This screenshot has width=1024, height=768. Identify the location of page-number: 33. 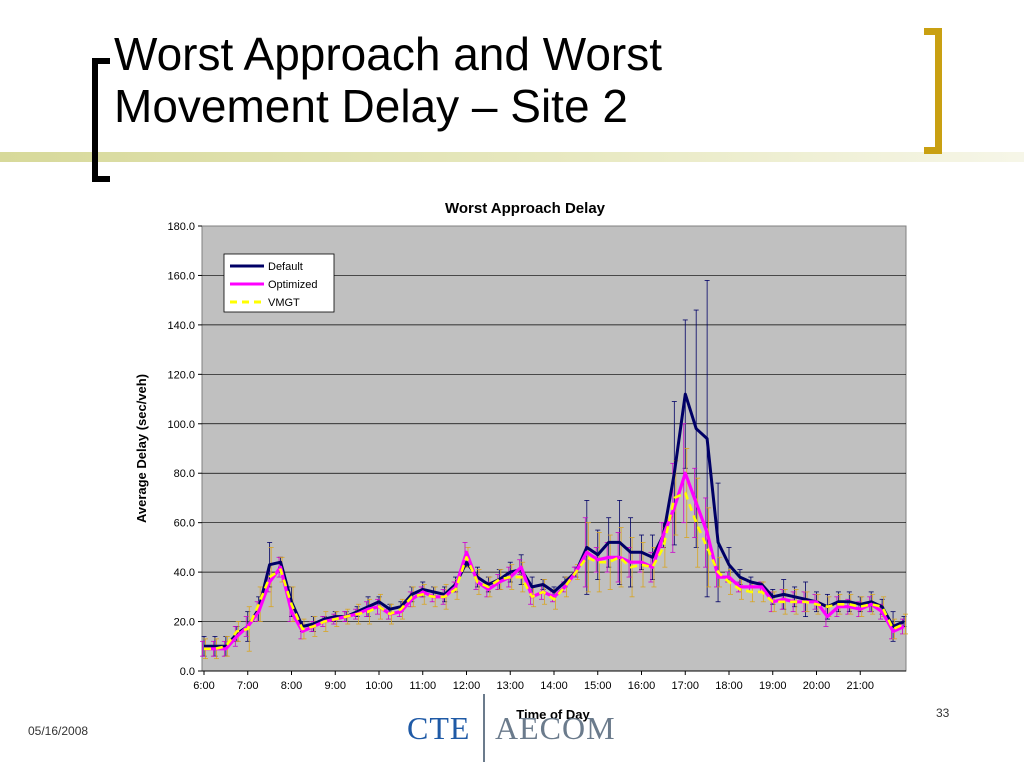
(943, 713).